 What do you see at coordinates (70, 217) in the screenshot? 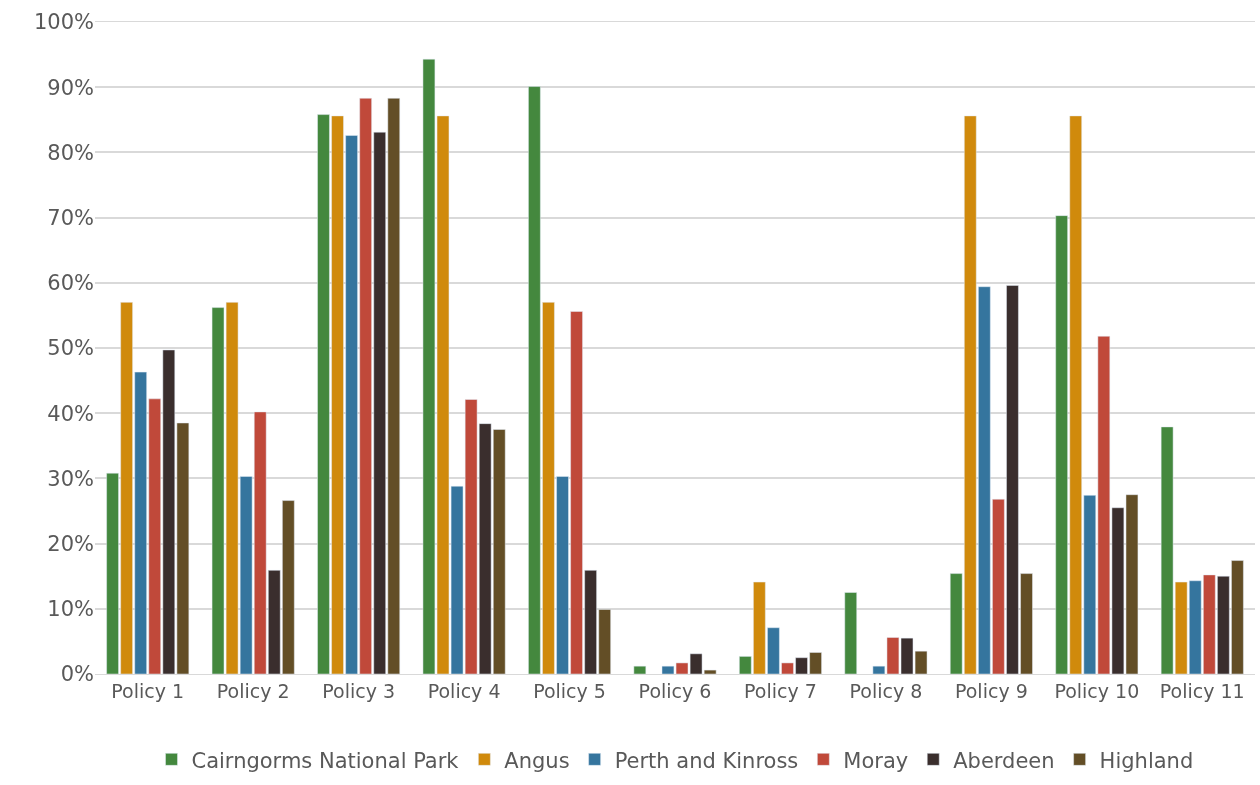
I see `y-tick-label: 70%` at bounding box center [70, 217].